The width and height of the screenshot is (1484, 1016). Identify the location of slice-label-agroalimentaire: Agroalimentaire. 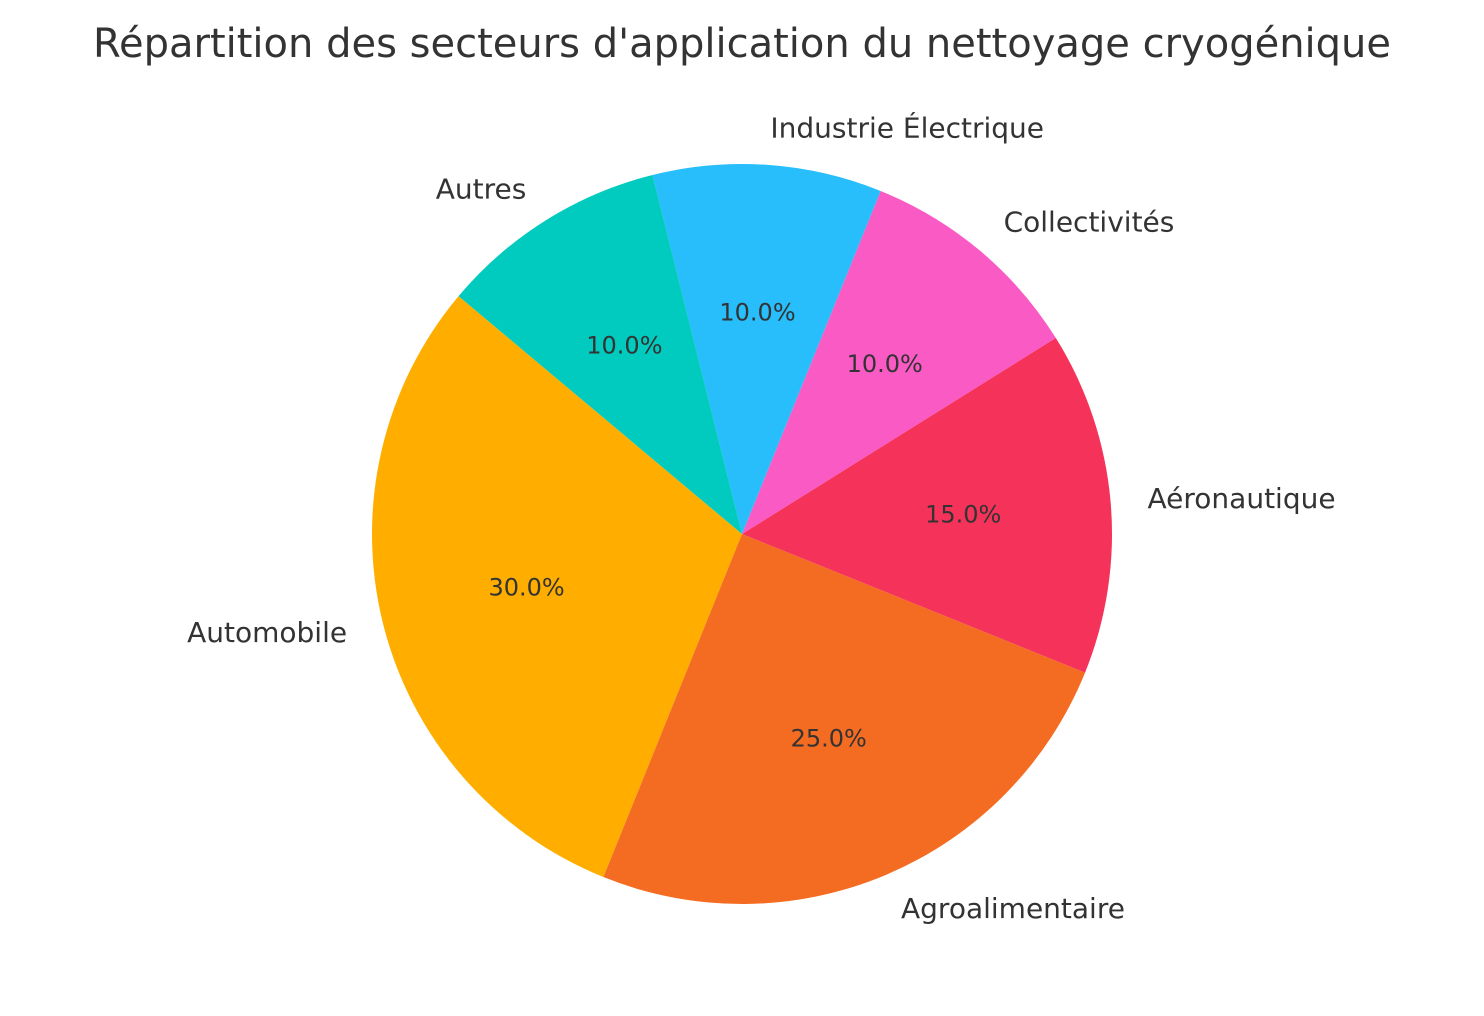
(1013, 908).